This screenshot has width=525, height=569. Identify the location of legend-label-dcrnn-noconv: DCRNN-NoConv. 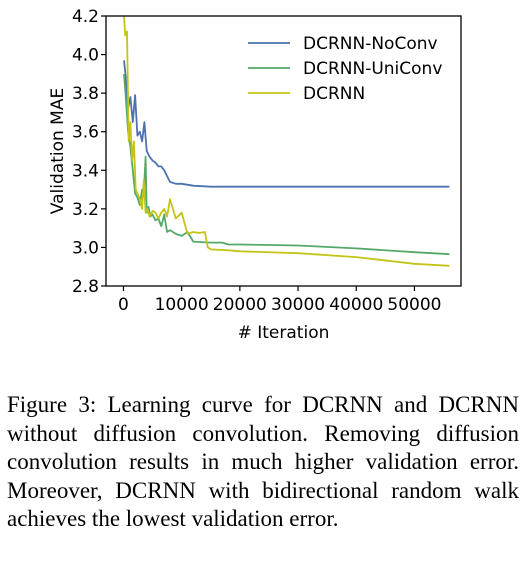
(370, 44).